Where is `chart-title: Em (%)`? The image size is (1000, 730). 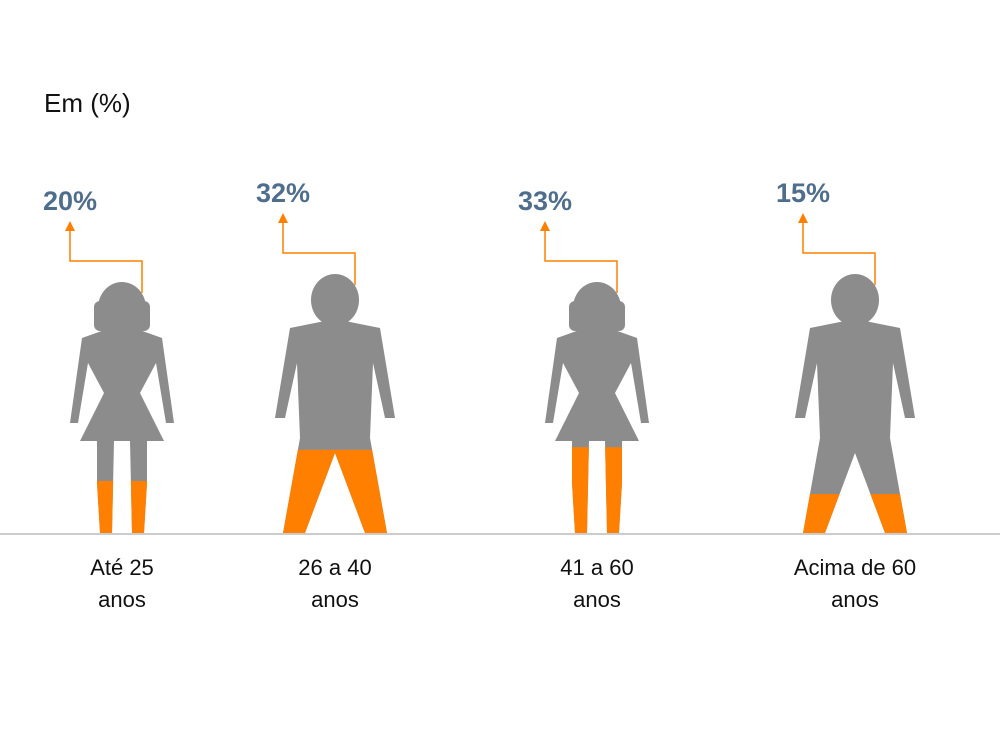 chart-title: Em (%) is located at coordinates (87, 103).